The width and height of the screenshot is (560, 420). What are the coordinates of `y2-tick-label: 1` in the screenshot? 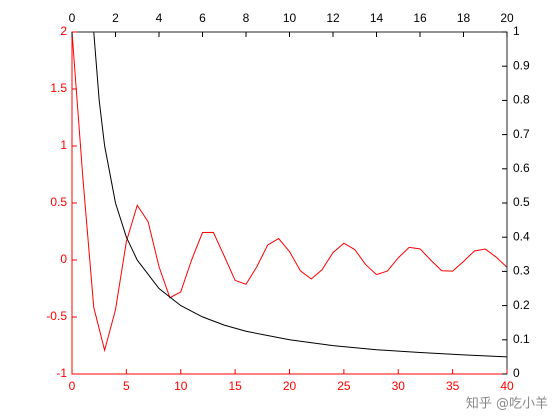 It's located at (516, 31).